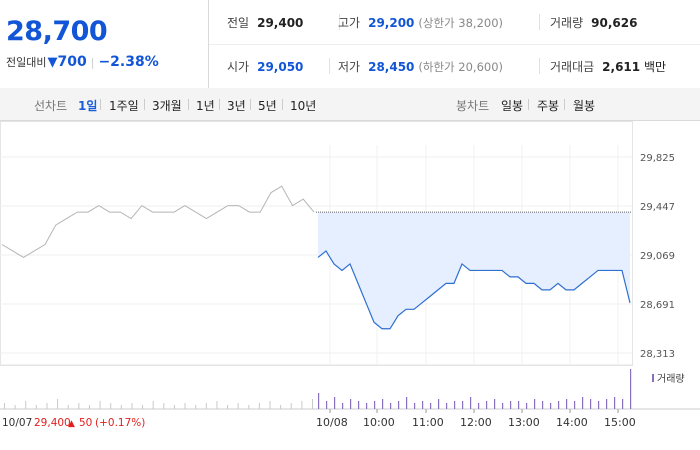 This screenshot has height=450, width=700. What do you see at coordinates (124, 106) in the screenshot?
I see `tab-1-week: 1주일` at bounding box center [124, 106].